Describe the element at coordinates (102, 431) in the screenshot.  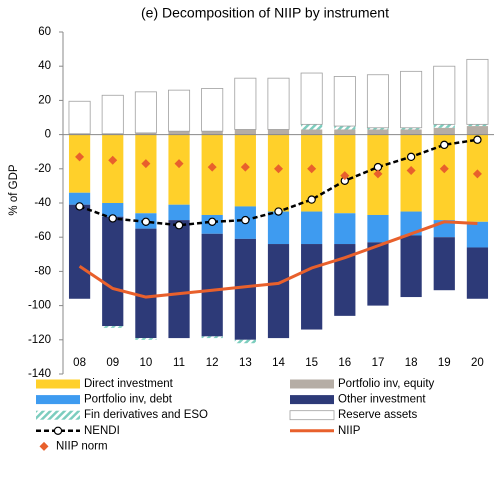
I see `legend-label: NENDI` at that location.